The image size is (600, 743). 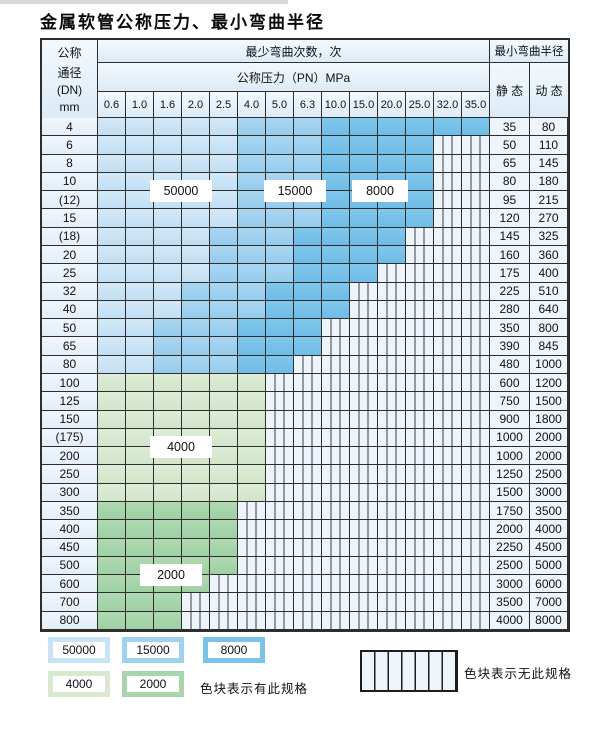 What do you see at coordinates (70, 602) in the screenshot?
I see `dn-row-label: 700` at bounding box center [70, 602].